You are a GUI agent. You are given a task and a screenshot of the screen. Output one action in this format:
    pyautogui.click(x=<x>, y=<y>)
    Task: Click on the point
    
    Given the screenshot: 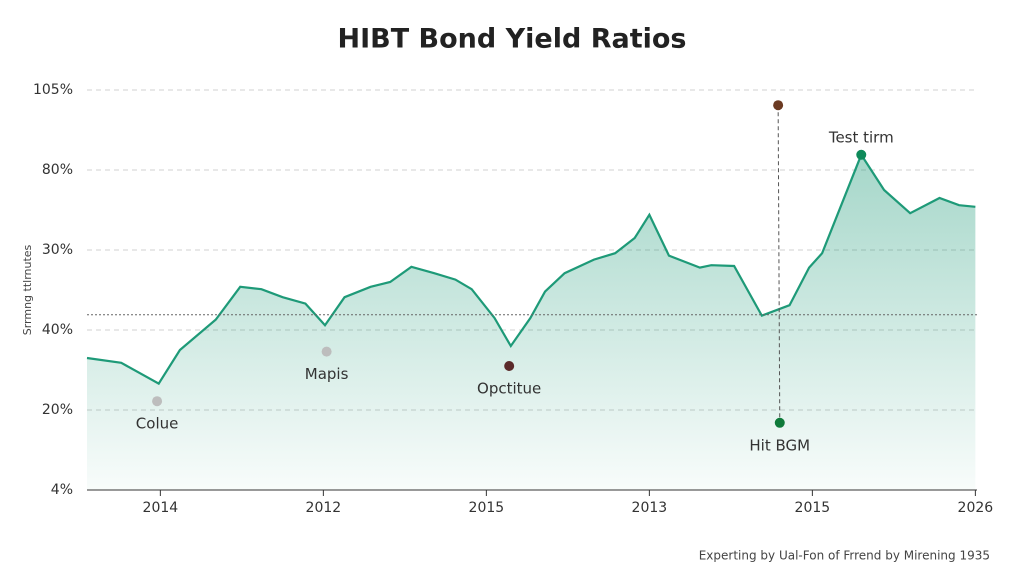 What is the action you would take?
    pyautogui.click(x=778, y=105)
    